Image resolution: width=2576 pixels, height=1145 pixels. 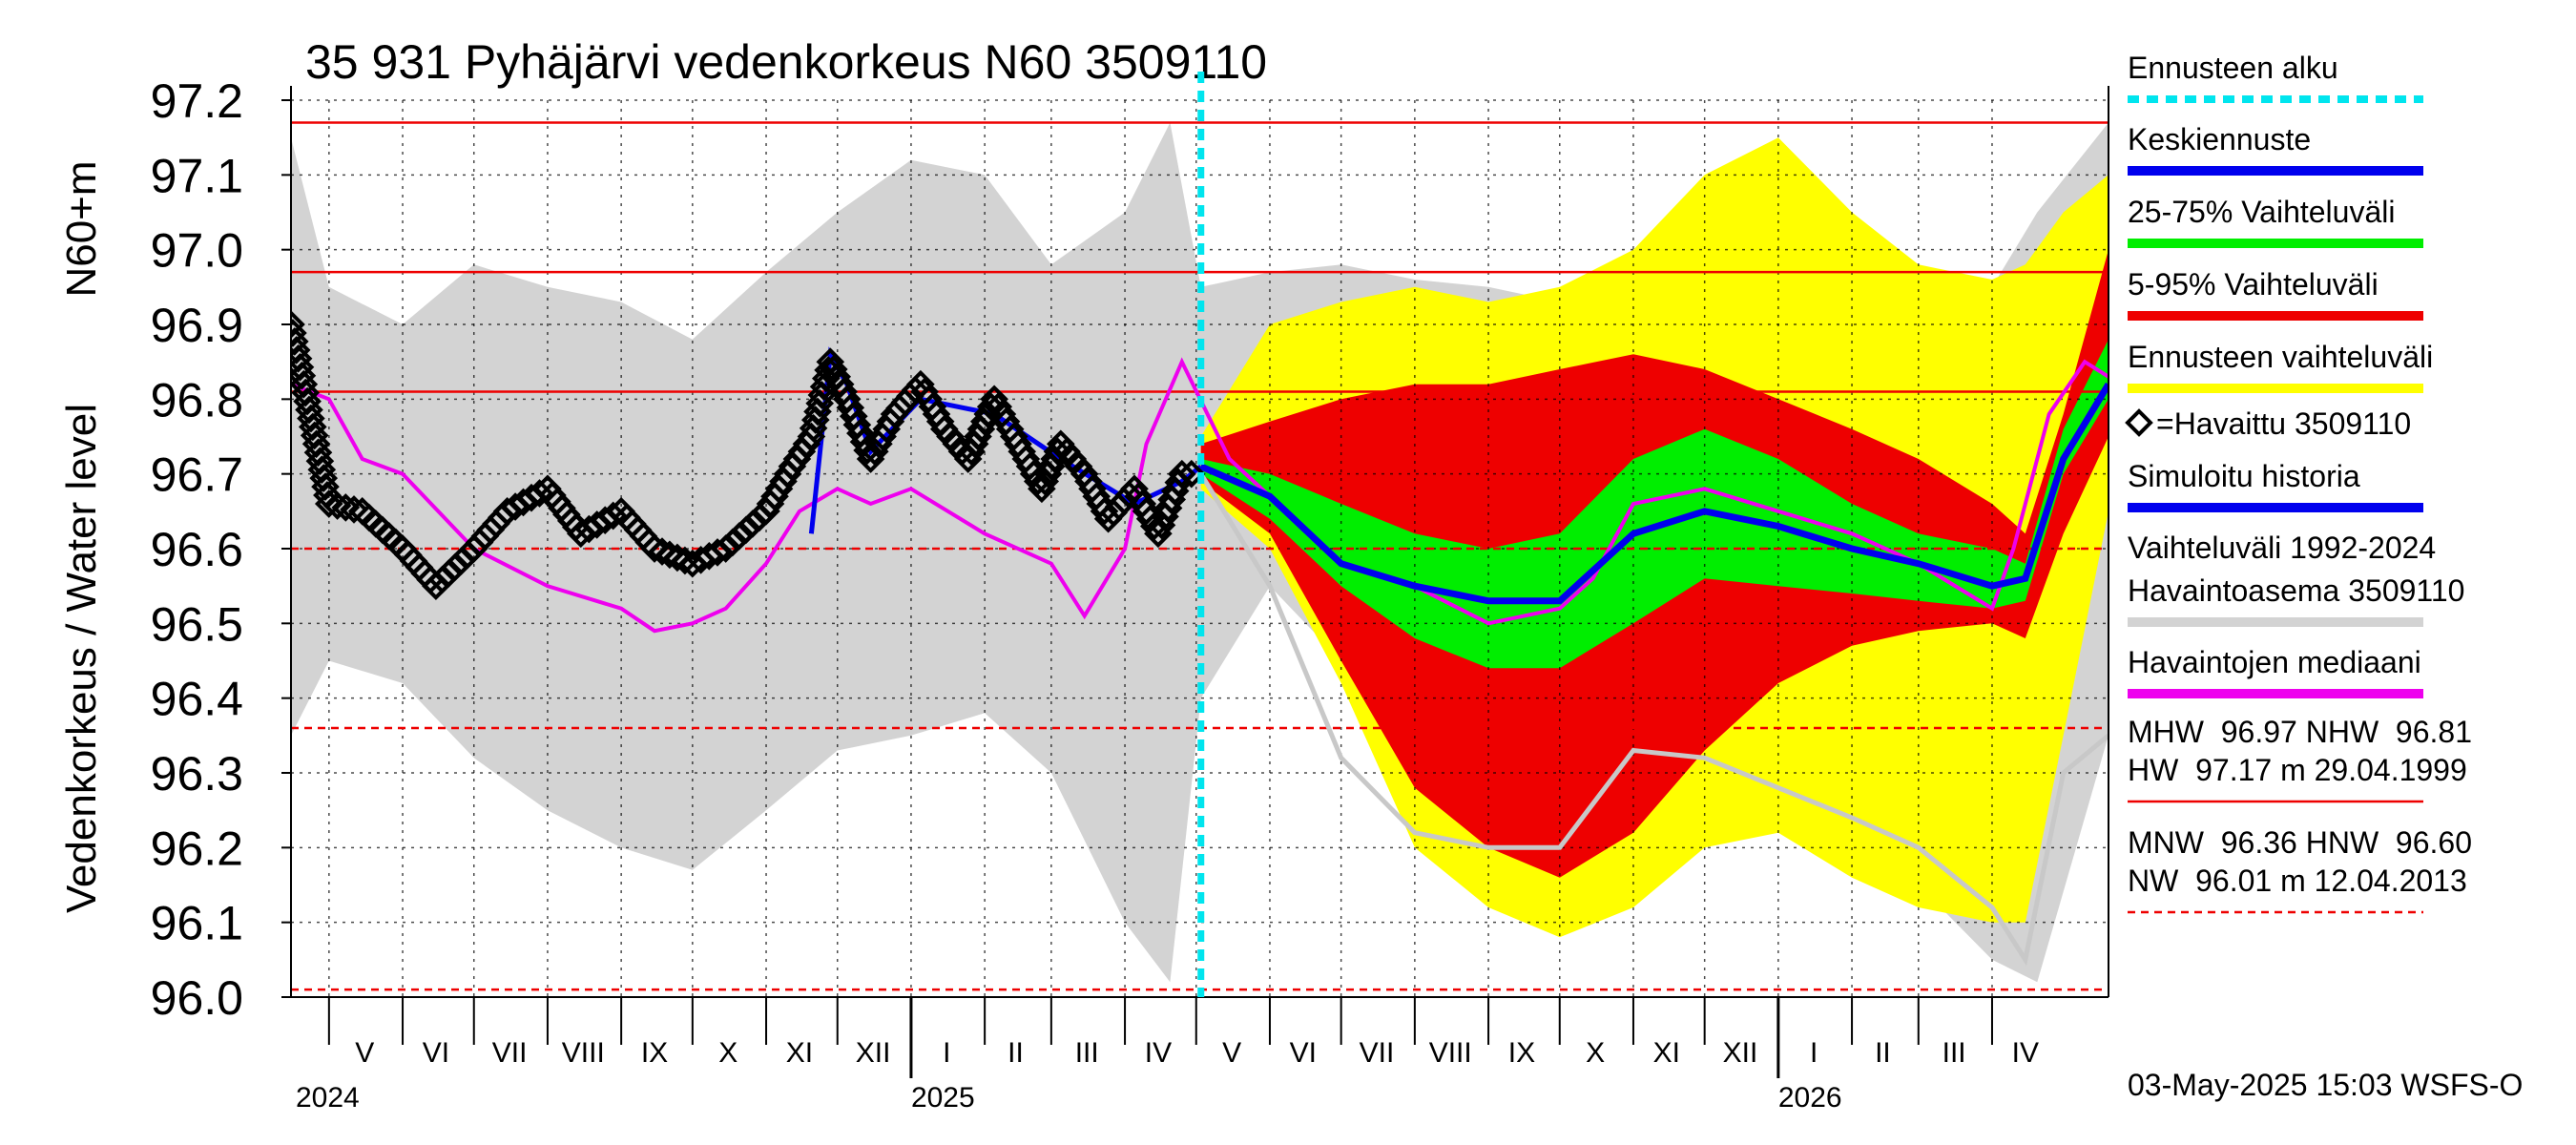 What do you see at coordinates (2261, 212) in the screenshot?
I see `legend-label: 25-75% Vaihteluväli` at bounding box center [2261, 212].